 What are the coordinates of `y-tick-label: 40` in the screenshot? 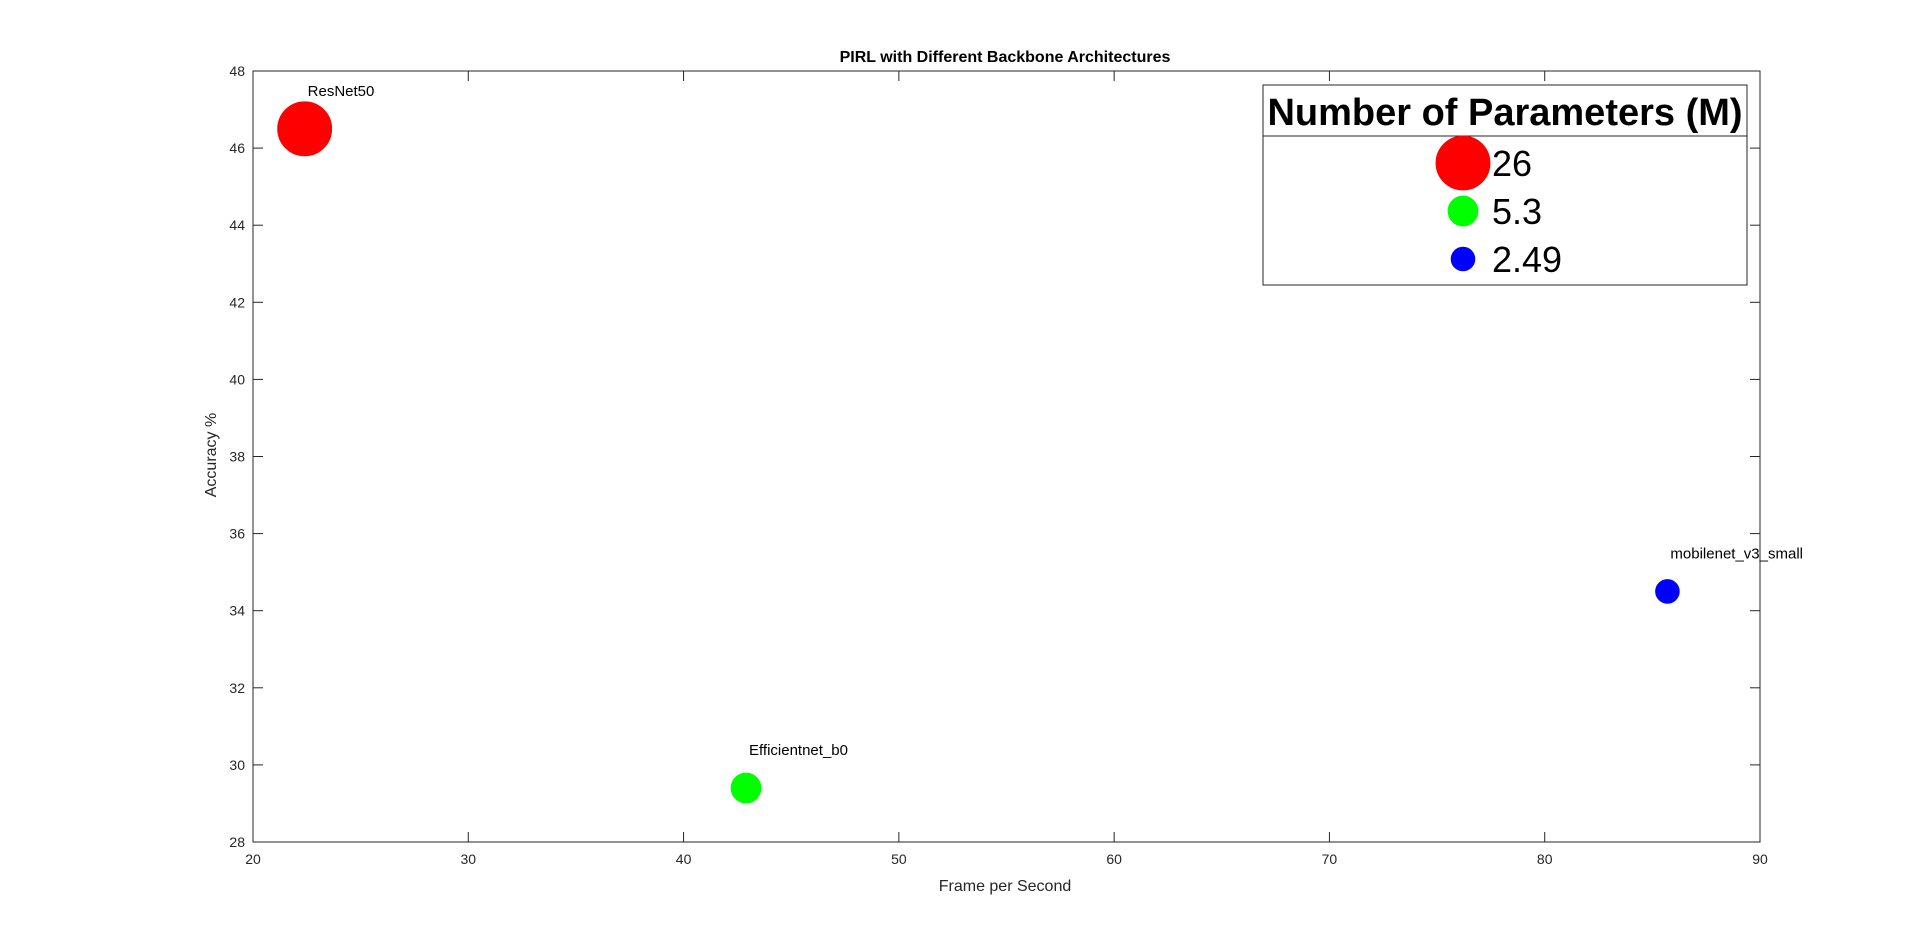 It's located at (237, 379).